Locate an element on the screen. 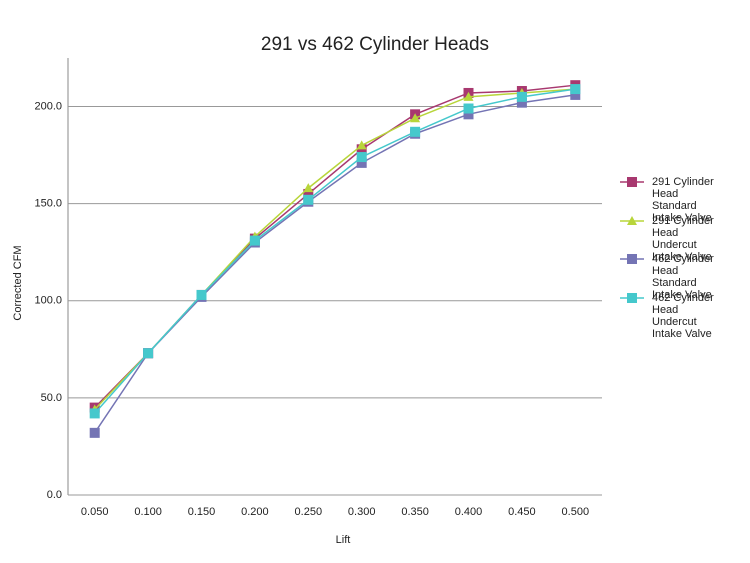 The width and height of the screenshot is (750, 563). x-tick-label: 0.150 is located at coordinates (202, 512).